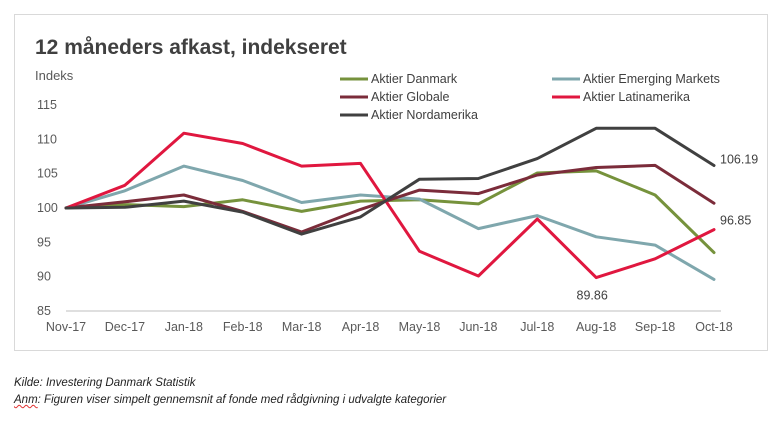 The image size is (784, 435). What do you see at coordinates (739, 159) in the screenshot?
I see `data-label: 106.19` at bounding box center [739, 159].